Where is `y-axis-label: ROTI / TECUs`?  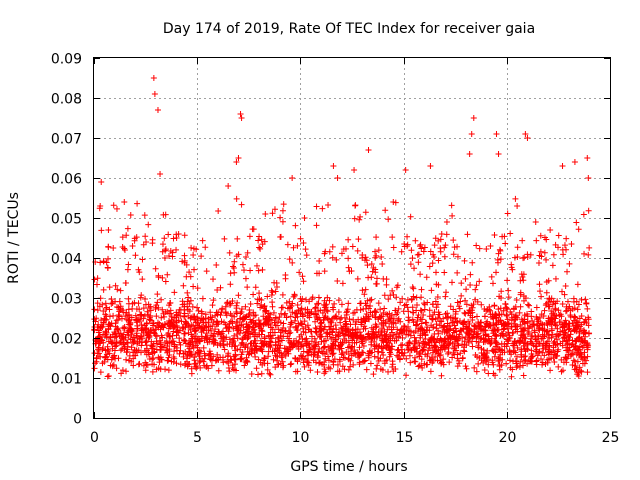
y-axis-label: ROTI / TECUs is located at coordinates (14, 238).